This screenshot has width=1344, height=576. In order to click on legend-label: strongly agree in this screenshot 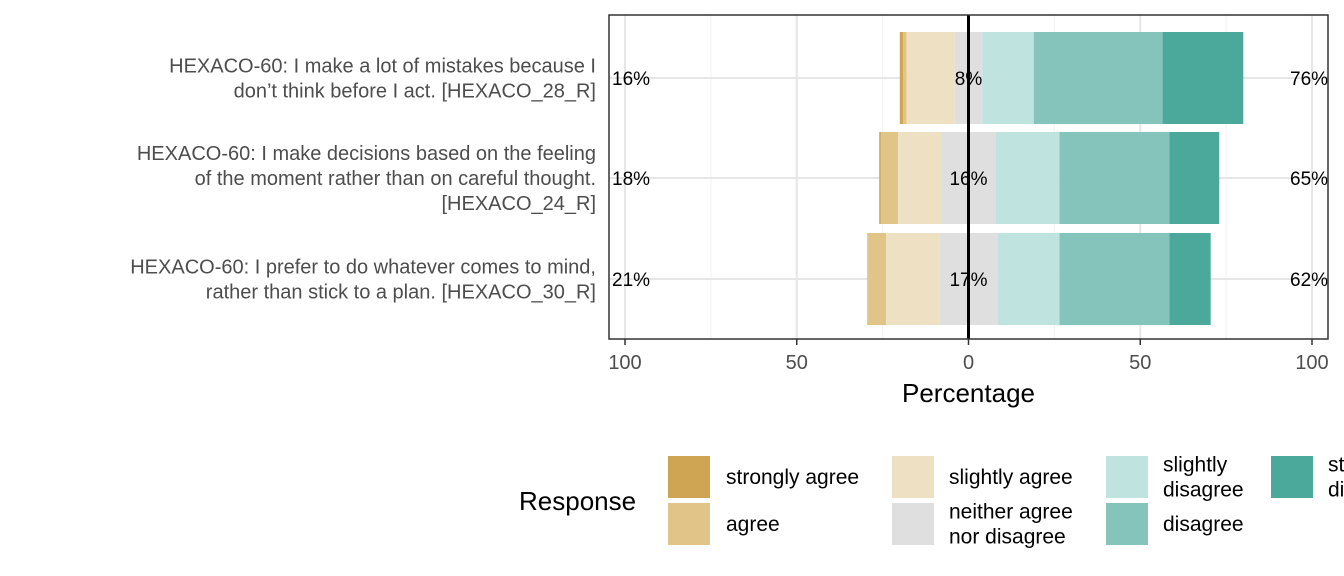, I will do `click(792, 477)`.